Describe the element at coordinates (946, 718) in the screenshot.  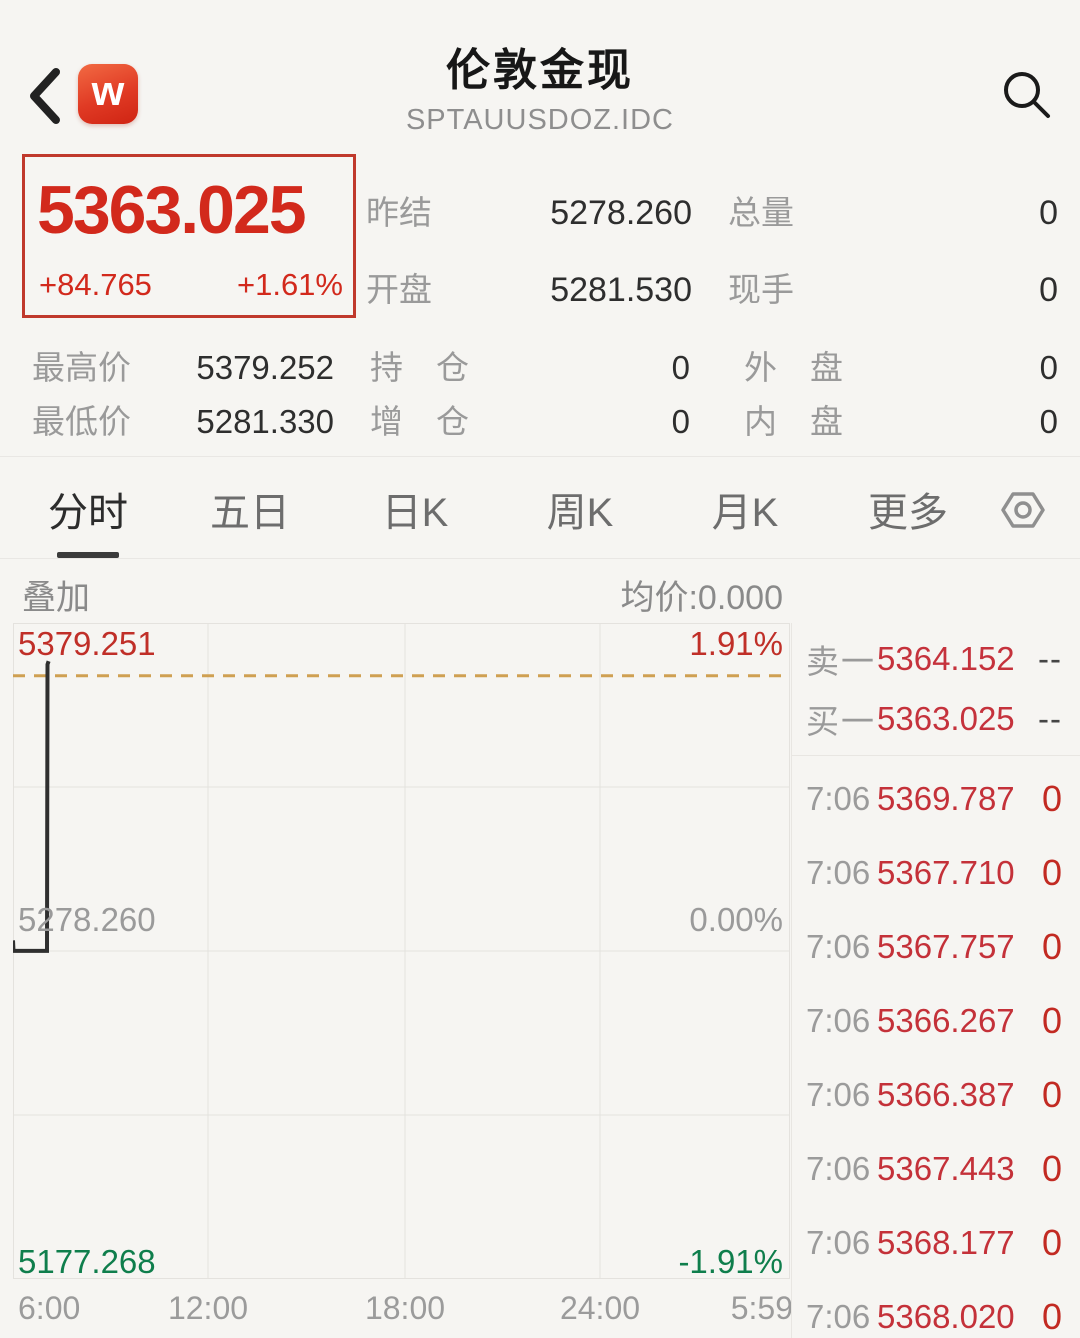
I see `bid1-price: 5363.025` at that location.